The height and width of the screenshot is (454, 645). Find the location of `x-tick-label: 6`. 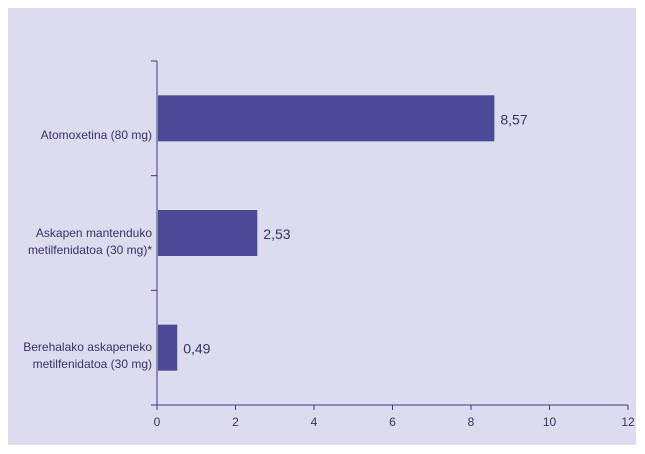

x-tick-label: 6 is located at coordinates (392, 422).